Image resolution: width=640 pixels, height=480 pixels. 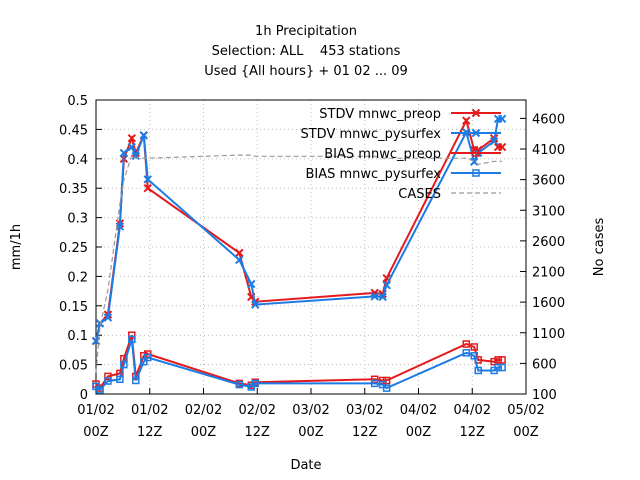 What do you see at coordinates (548, 334) in the screenshot?
I see `y2-tick-label: 1100` at bounding box center [548, 334].